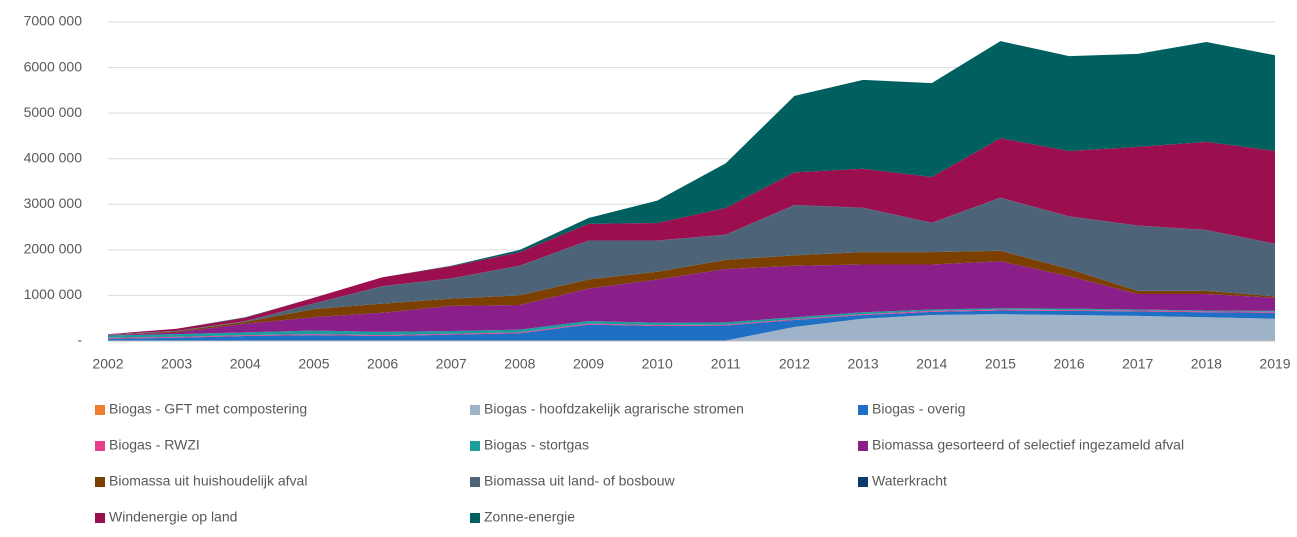 The height and width of the screenshot is (537, 1297). Describe the element at coordinates (53, 203) in the screenshot. I see `y-tick-label: 3000 000` at that location.